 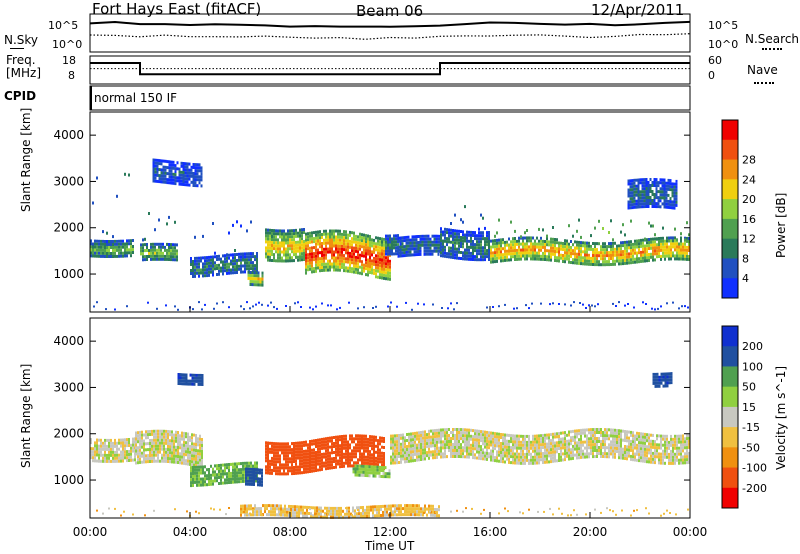 What do you see at coordinates (390, 546) in the screenshot?
I see `xaxis-label: Time UT` at bounding box center [390, 546].